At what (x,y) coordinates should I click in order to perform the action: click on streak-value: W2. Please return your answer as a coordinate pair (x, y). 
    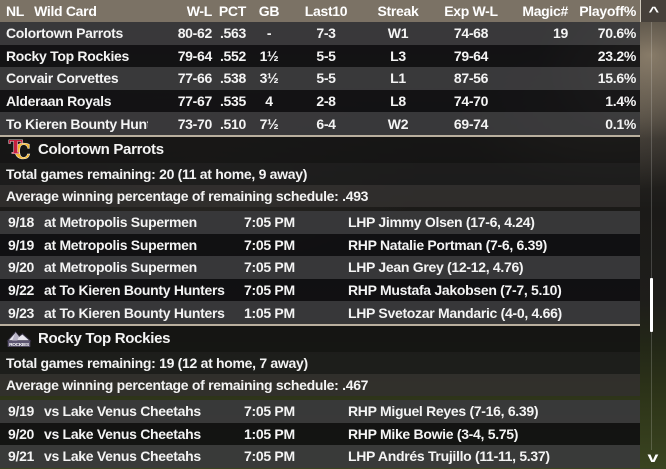
    Looking at the image, I should click on (398, 123).